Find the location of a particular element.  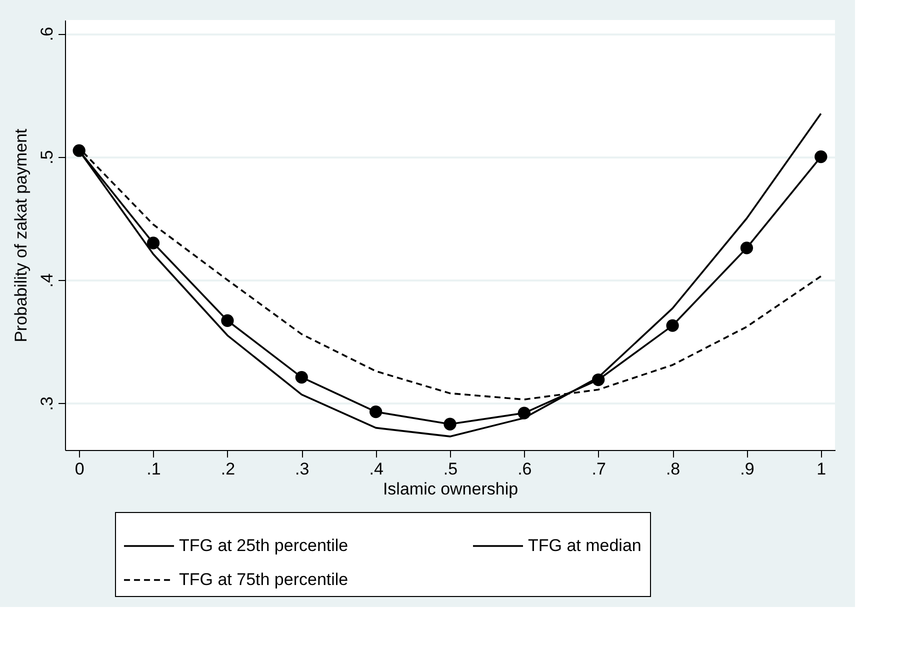

x-tick-label: .6 is located at coordinates (525, 469).